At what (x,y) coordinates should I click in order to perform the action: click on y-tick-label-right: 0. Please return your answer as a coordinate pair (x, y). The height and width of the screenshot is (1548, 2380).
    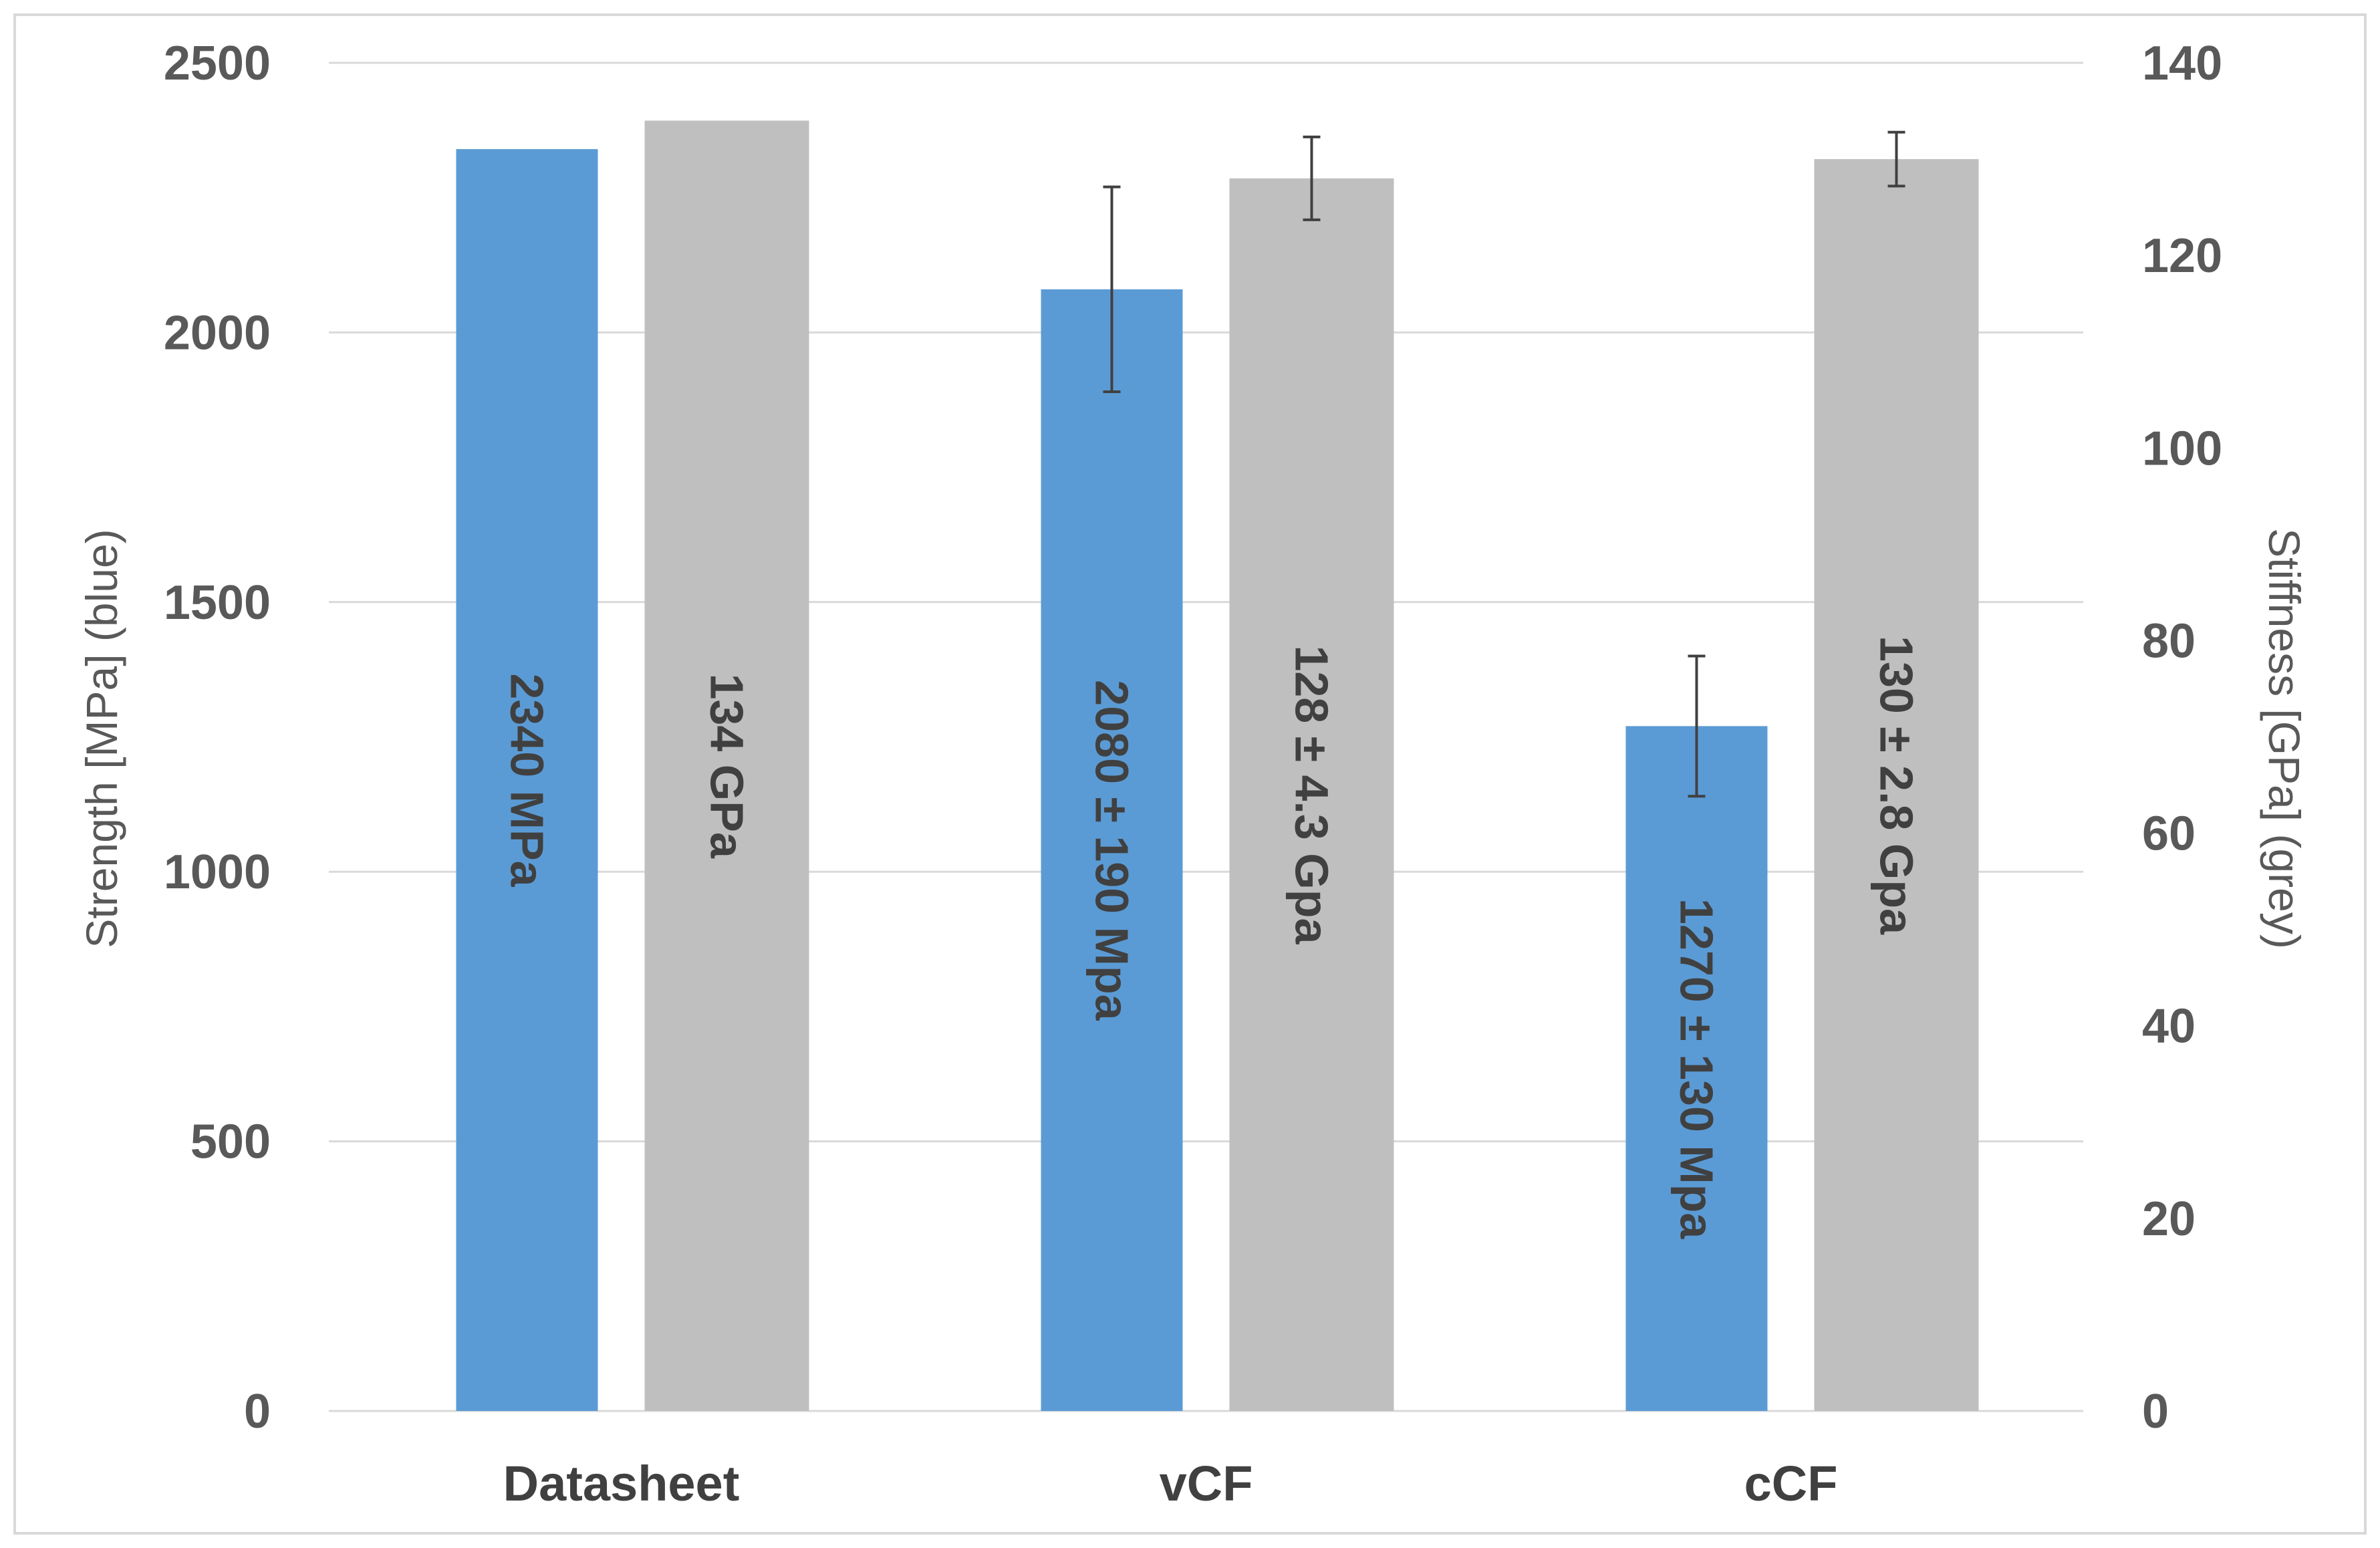
    Looking at the image, I should click on (2155, 1411).